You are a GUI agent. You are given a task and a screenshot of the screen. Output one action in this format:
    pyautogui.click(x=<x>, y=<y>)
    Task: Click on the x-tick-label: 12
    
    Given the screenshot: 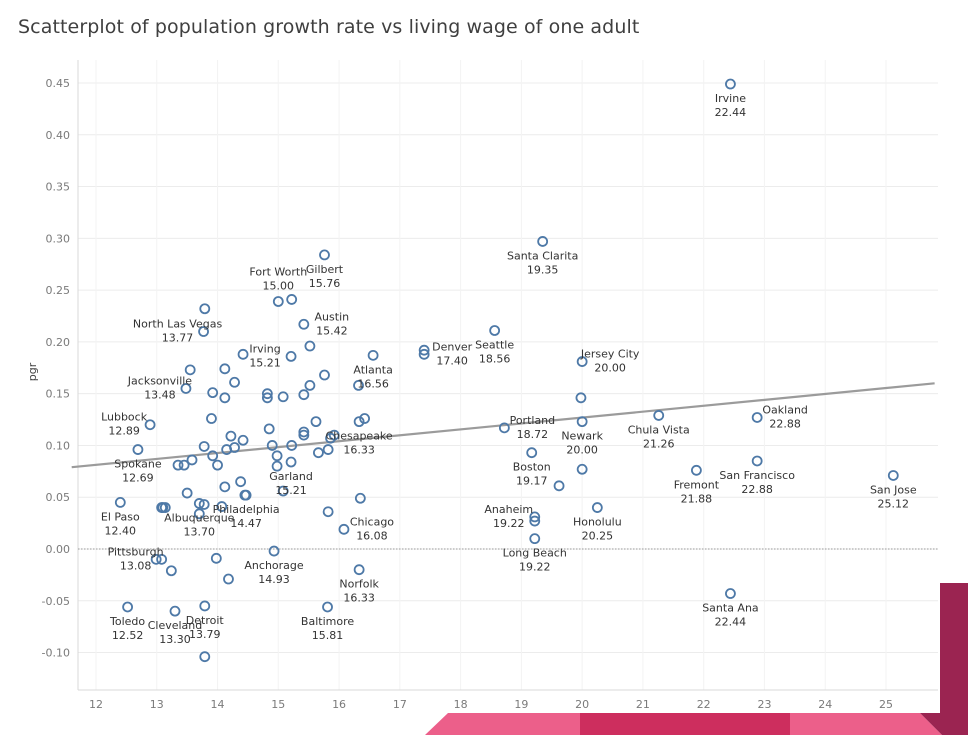 What is the action you would take?
    pyautogui.click(x=96, y=704)
    